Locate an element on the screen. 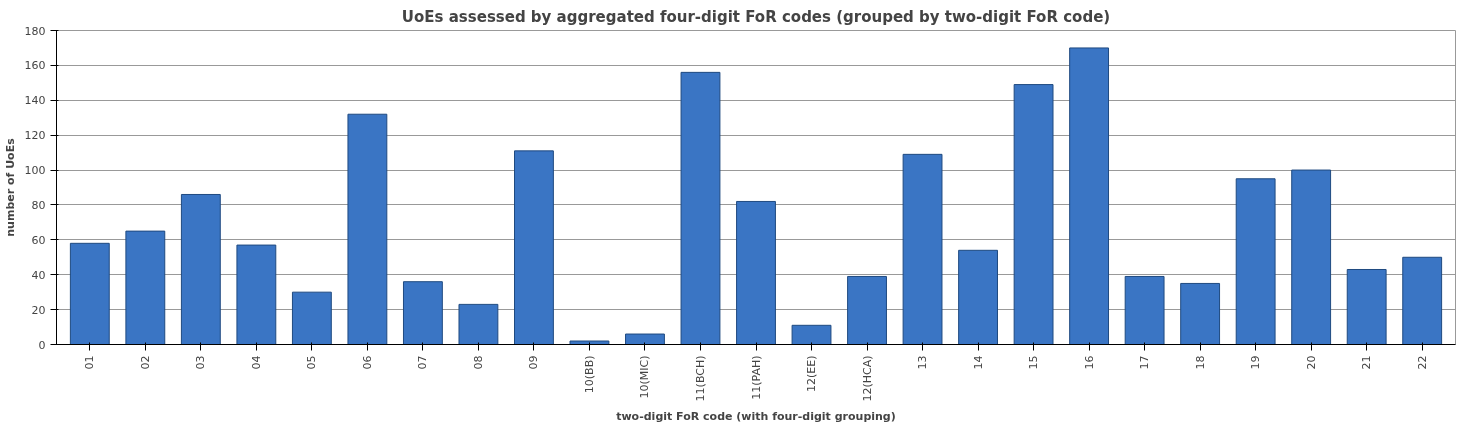 This screenshot has height=433, width=1474. x-tick-label: 10(MIC) is located at coordinates (645, 377).